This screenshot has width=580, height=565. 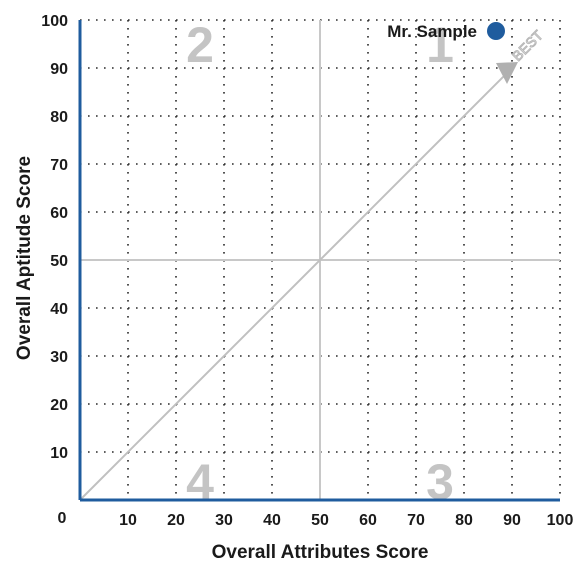 I want to click on y-tick-label-20: 20, so click(x=59, y=405).